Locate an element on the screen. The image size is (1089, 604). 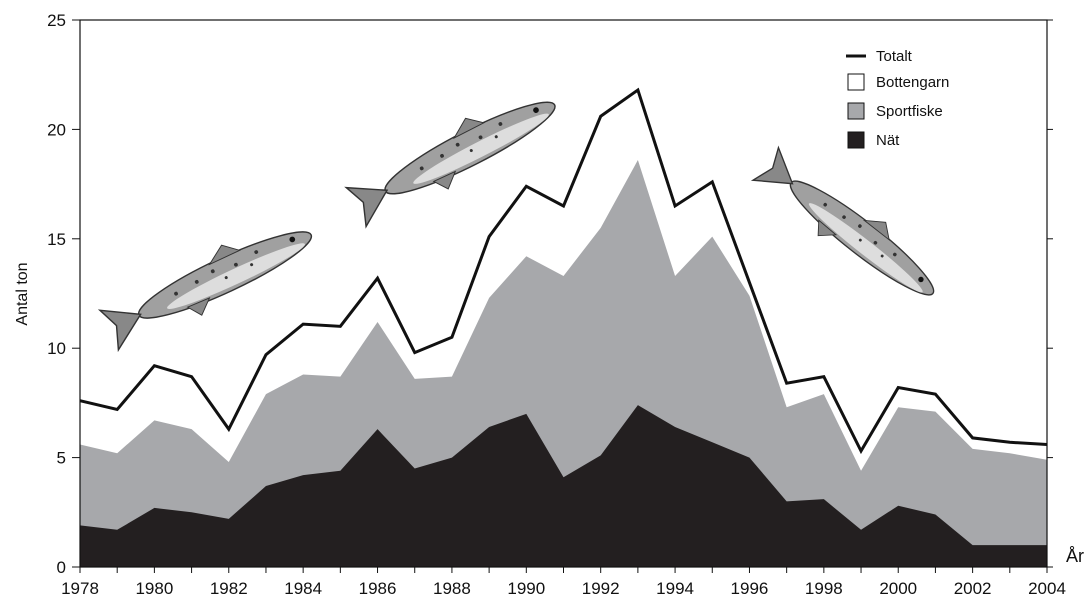
legend-label-totalt: Totalt is located at coordinates (894, 56).